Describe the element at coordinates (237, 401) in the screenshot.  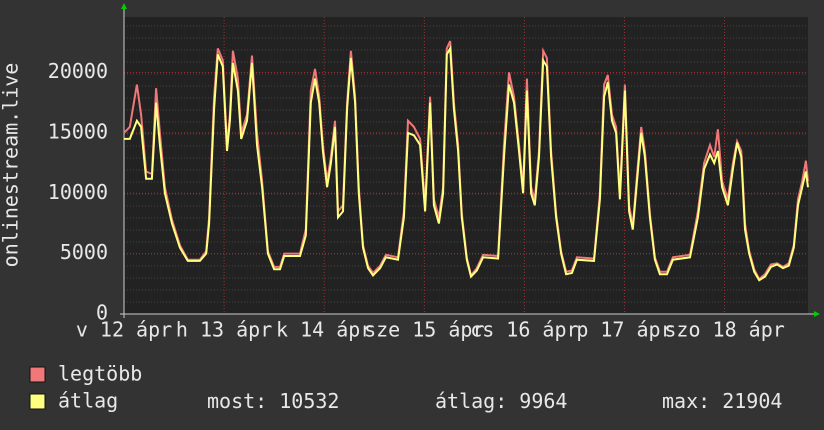
I see `stat-label: most:` at that location.